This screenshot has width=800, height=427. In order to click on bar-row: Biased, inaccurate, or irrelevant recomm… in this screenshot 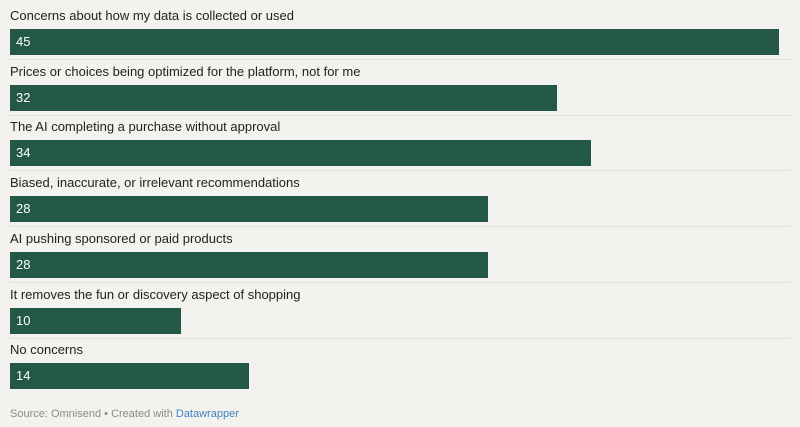, I will do `click(400, 197)`.